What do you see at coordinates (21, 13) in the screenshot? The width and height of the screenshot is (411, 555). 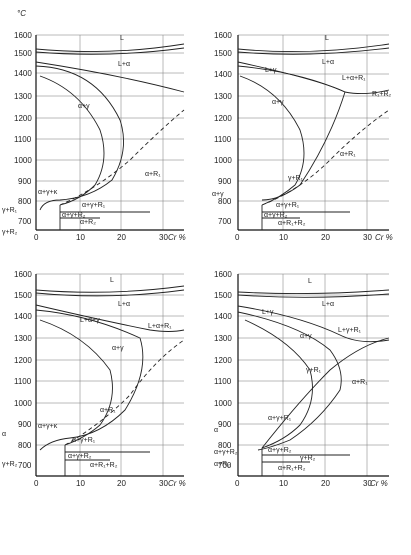 I see `temp-unit-label: °C` at bounding box center [21, 13].